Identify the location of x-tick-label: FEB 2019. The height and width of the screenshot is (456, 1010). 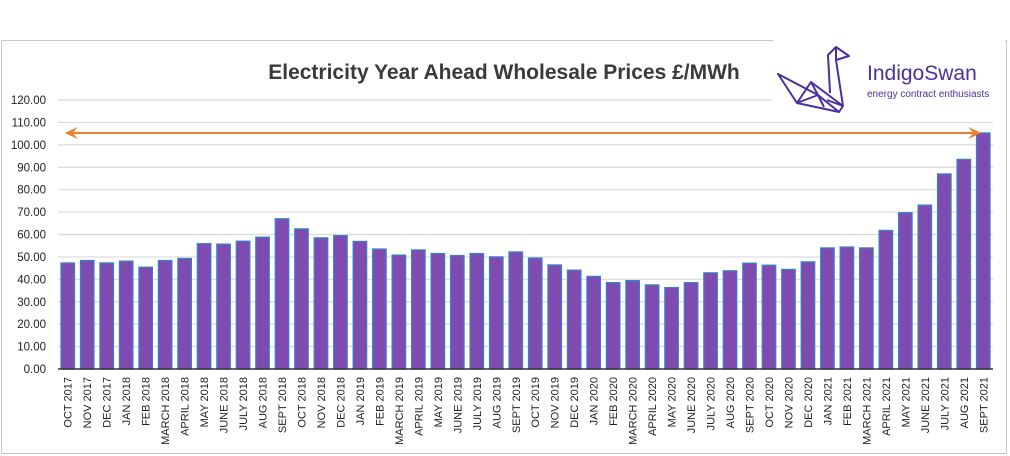
(380, 401).